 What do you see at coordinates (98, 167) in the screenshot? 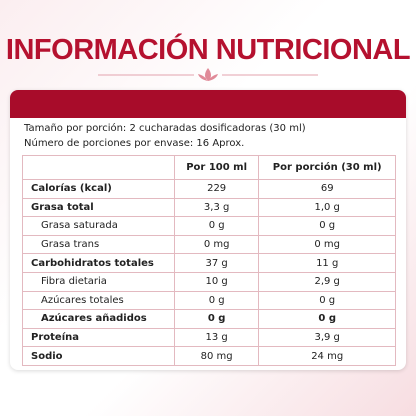
I see `header-cell` at bounding box center [98, 167].